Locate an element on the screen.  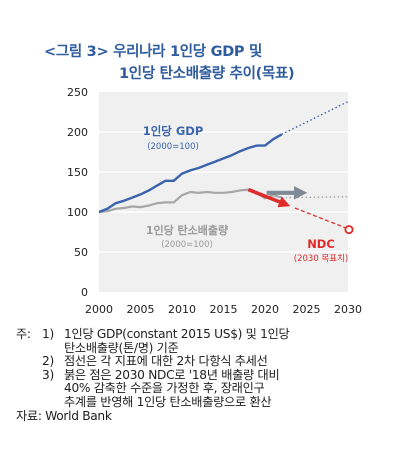
x-tick-label: 2005 is located at coordinates (141, 309).